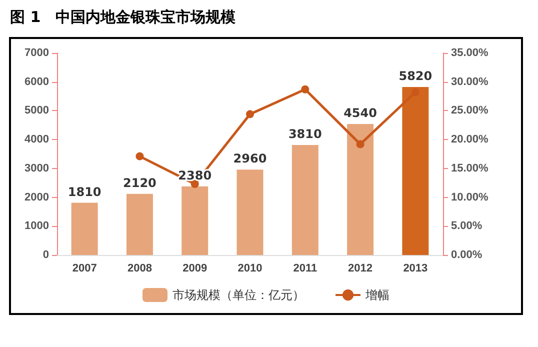 Image resolution: width=538 pixels, height=347 pixels. Describe the element at coordinates (84, 268) in the screenshot. I see `x-tick-label: 2007` at that location.